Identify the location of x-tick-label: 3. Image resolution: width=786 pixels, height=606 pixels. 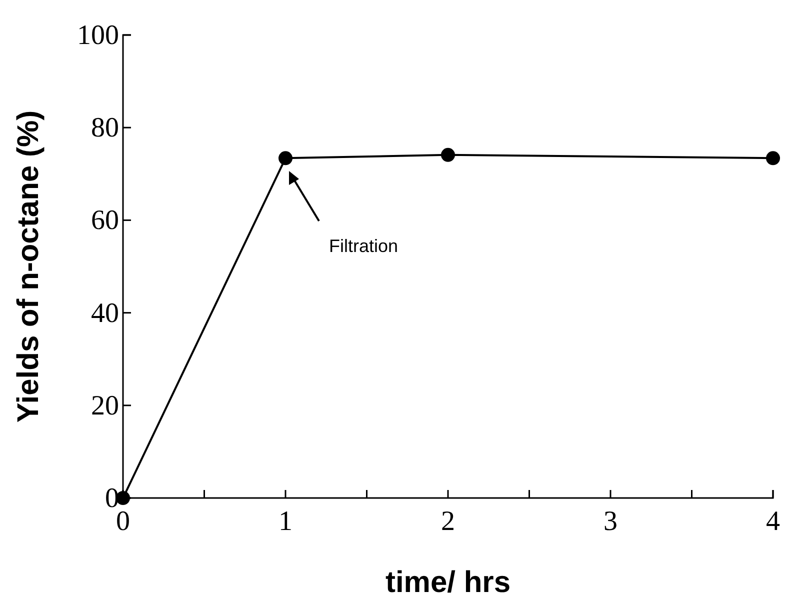
(611, 521).